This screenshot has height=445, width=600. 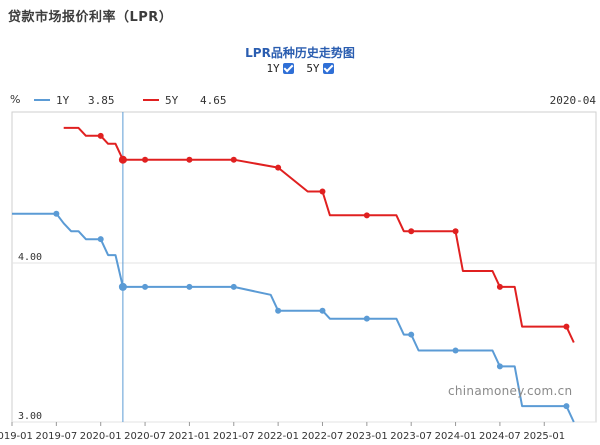 What do you see at coordinates (300, 68) in the screenshot?
I see `series-toggles: 1Y 5Y` at bounding box center [300, 68].